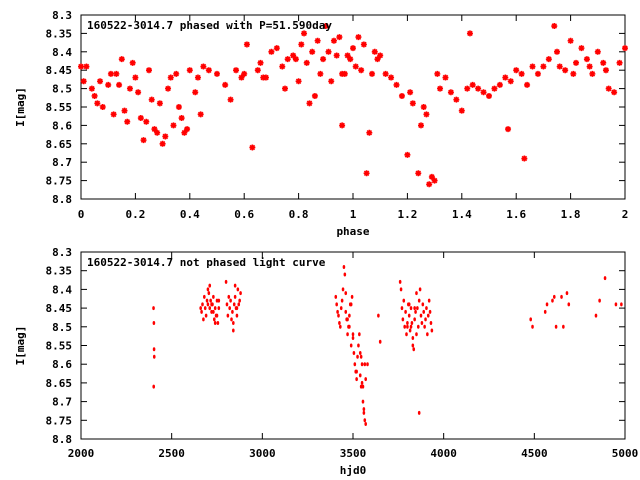 The width and height of the screenshot is (640, 480). I want to click on y-tick-label: 8.55, so click(59, 107).